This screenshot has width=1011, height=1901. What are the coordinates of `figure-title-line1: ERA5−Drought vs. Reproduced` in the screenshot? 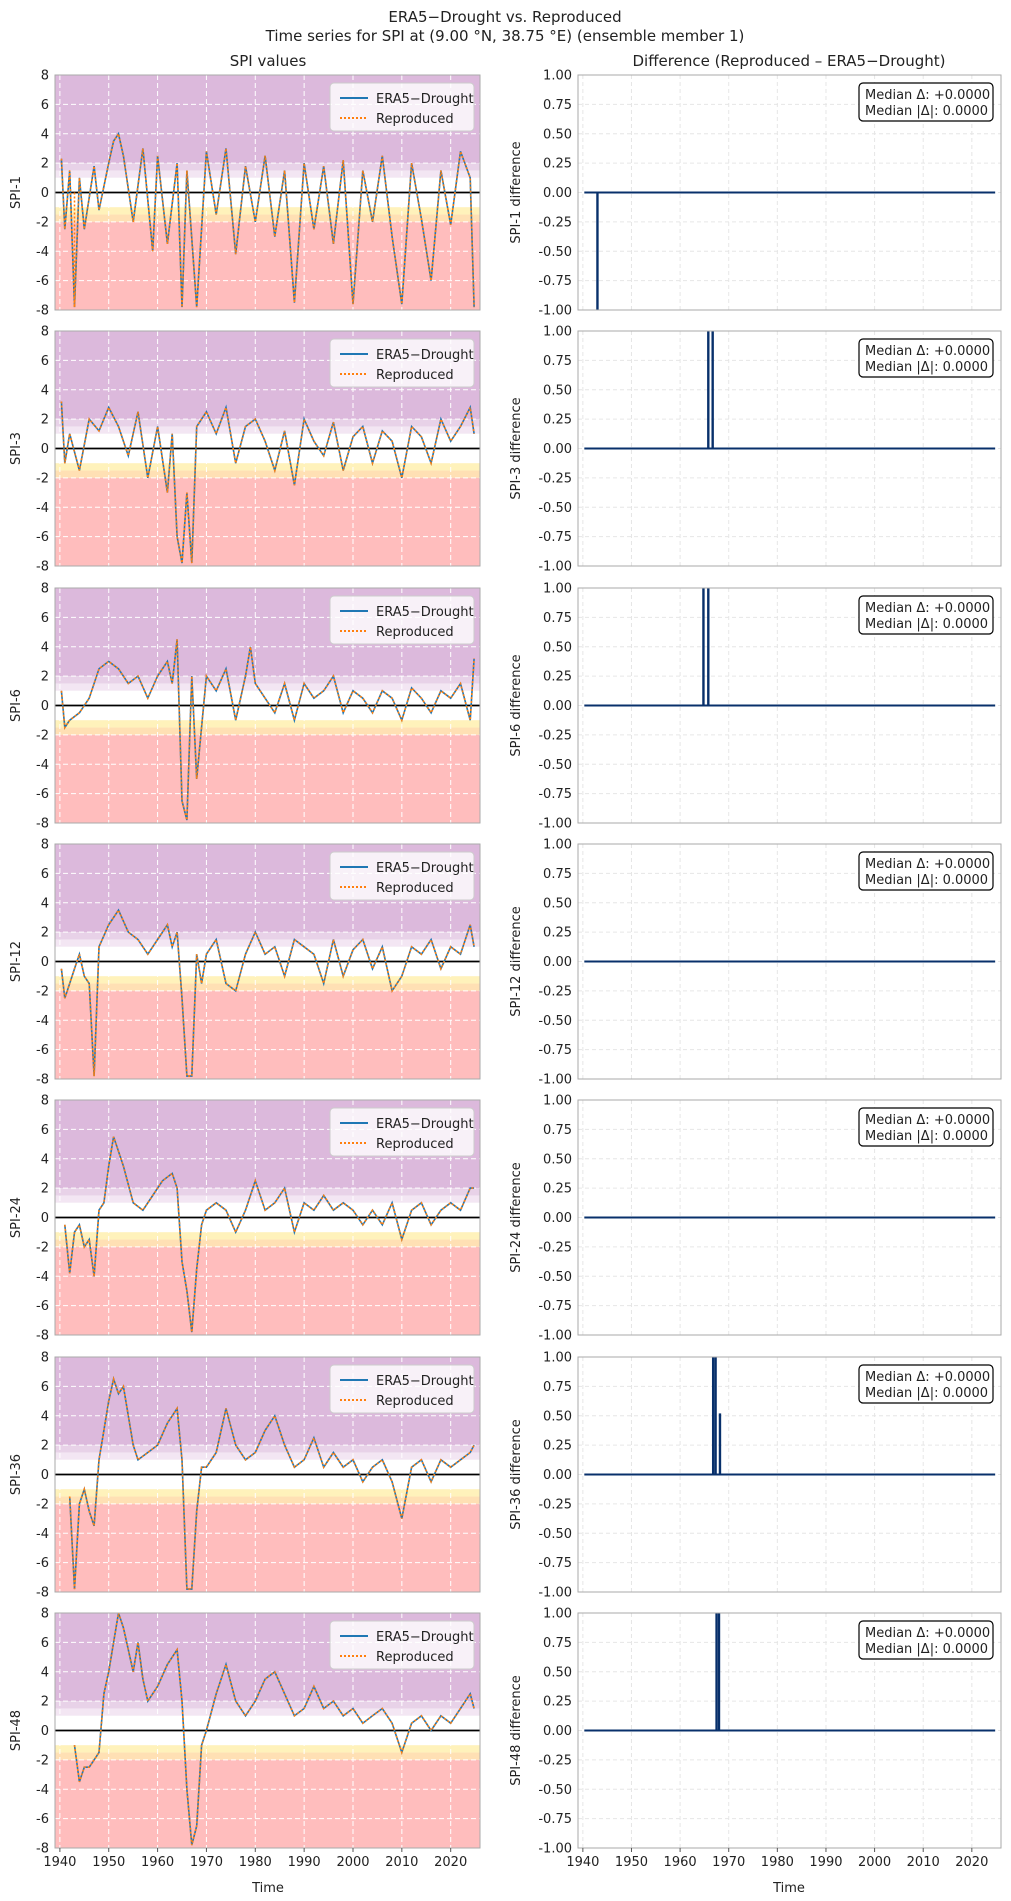 It's located at (504, 17).